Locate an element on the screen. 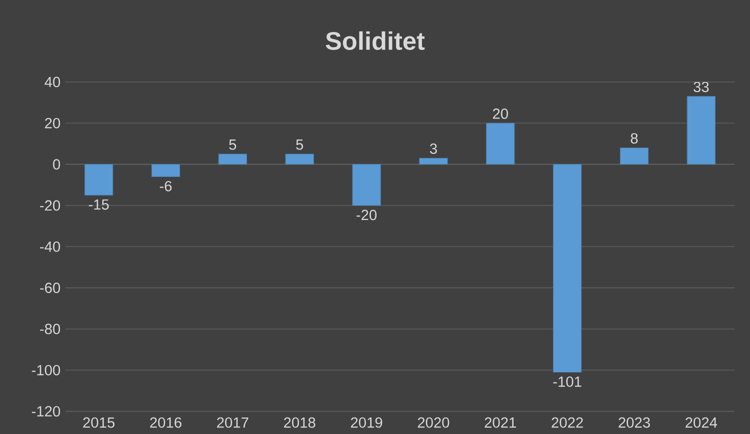 This screenshot has height=434, width=750. y-tick-label: 40 is located at coordinates (52, 82).